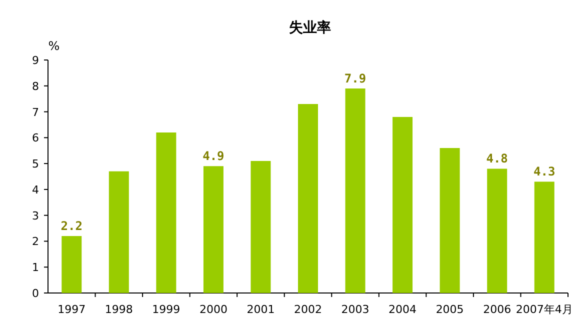  I want to click on x-tick-label: 2002, so click(308, 309).